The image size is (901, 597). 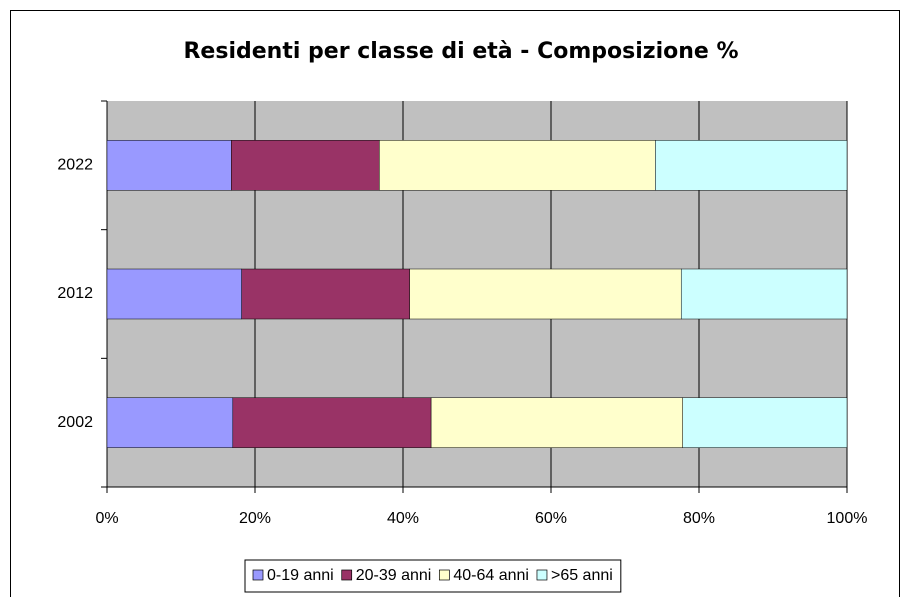 I want to click on x-tick-label: 0%, so click(x=106, y=518).